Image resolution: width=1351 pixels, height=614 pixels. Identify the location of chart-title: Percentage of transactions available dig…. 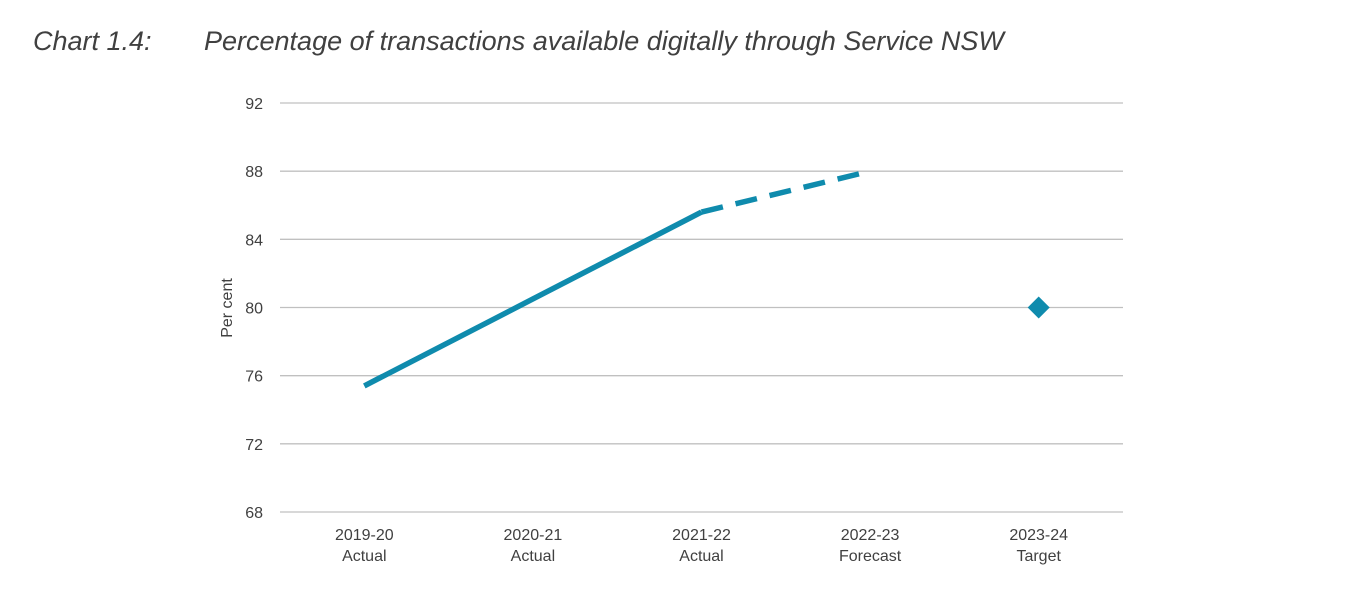
(604, 41).